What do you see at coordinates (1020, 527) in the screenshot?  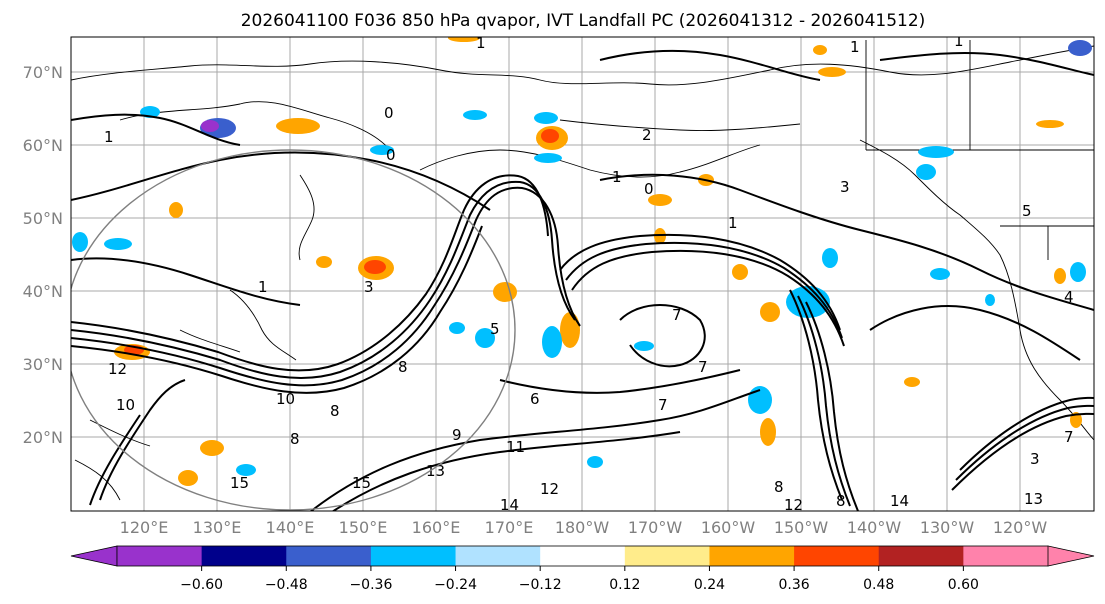 I see `lon-label: 120°W` at bounding box center [1020, 527].